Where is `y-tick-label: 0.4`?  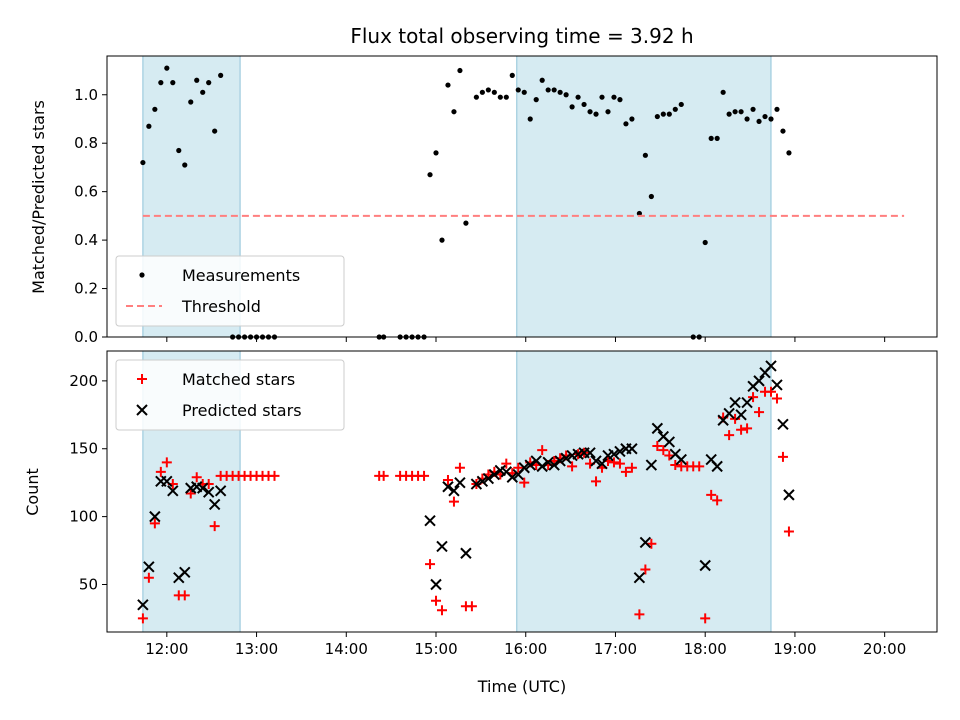
y-tick-label: 0.4 is located at coordinates (86, 240).